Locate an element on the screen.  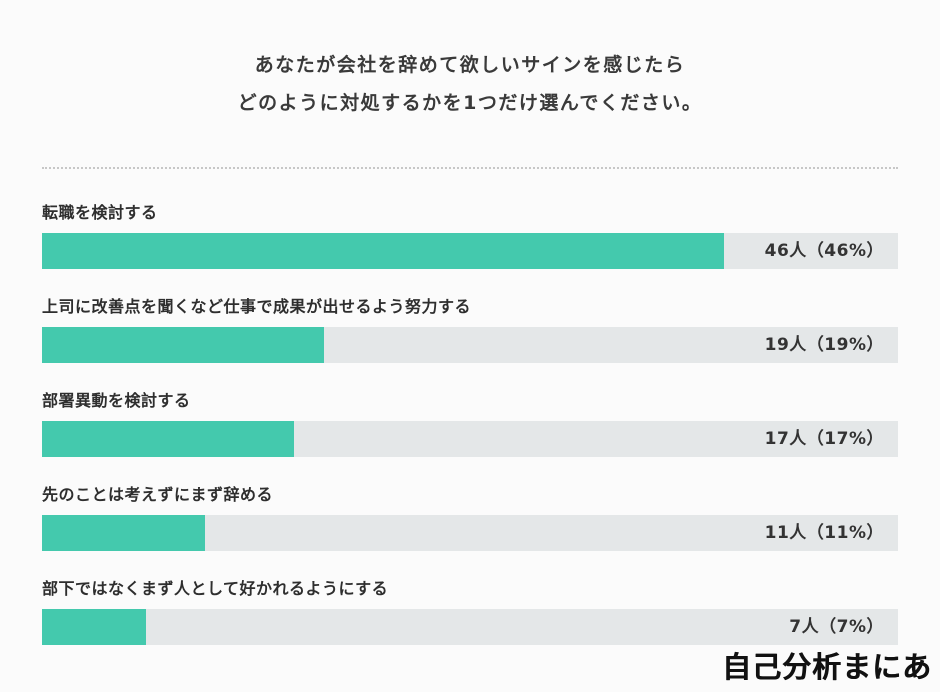
bar-value-label: 17人（17%） is located at coordinates (824, 439).